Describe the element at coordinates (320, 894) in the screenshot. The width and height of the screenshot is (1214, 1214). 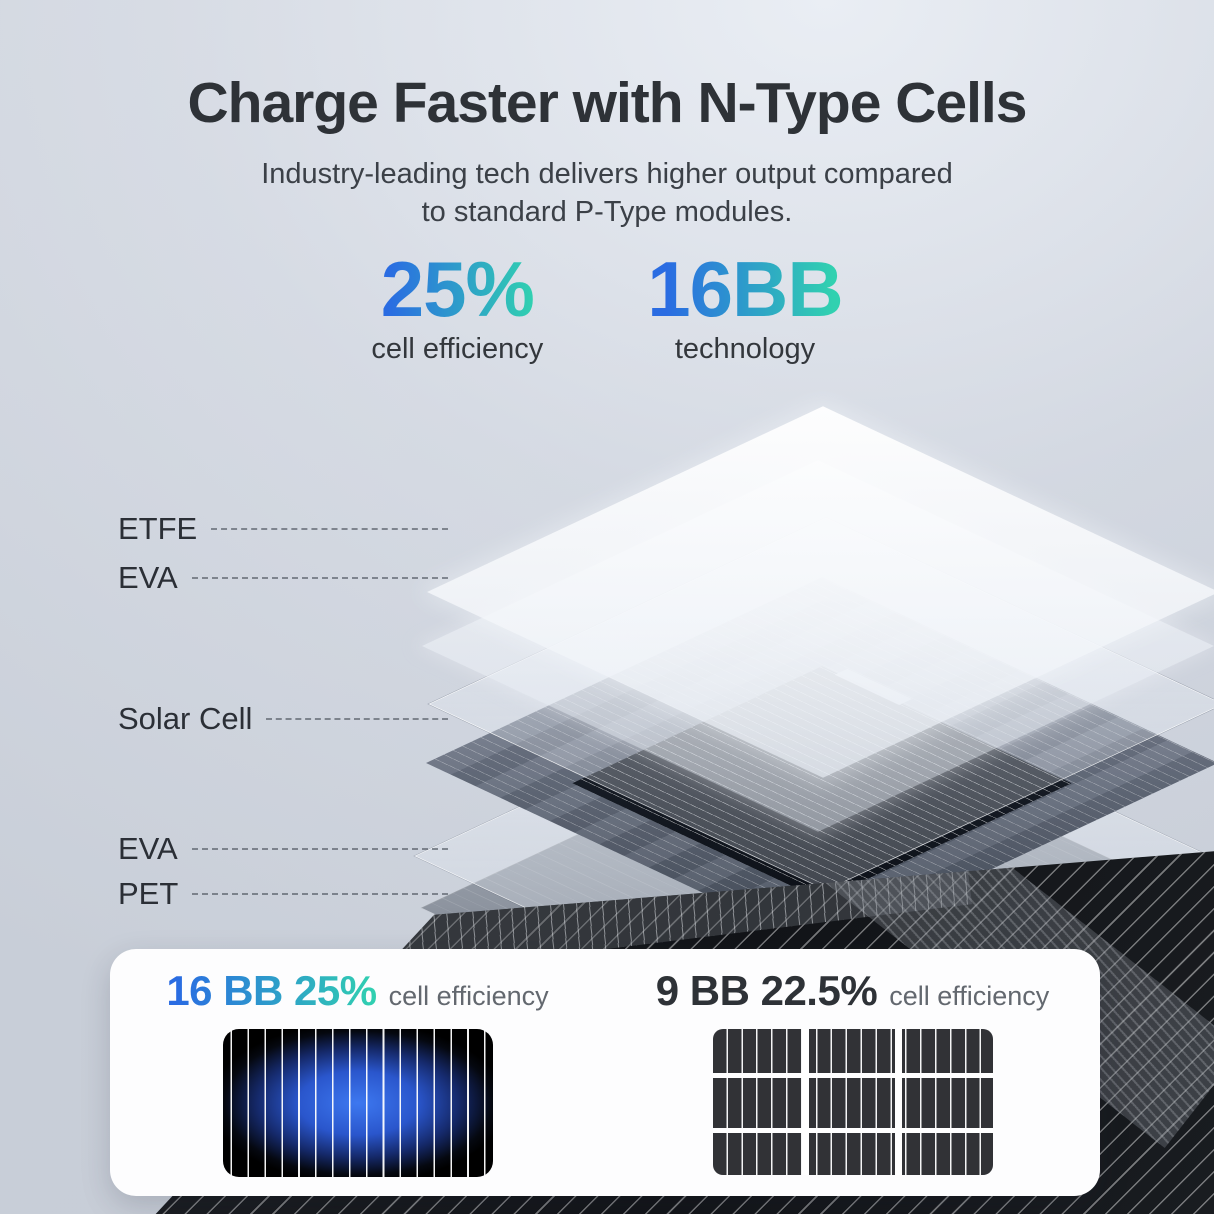
I see `leader-line-pet` at that location.